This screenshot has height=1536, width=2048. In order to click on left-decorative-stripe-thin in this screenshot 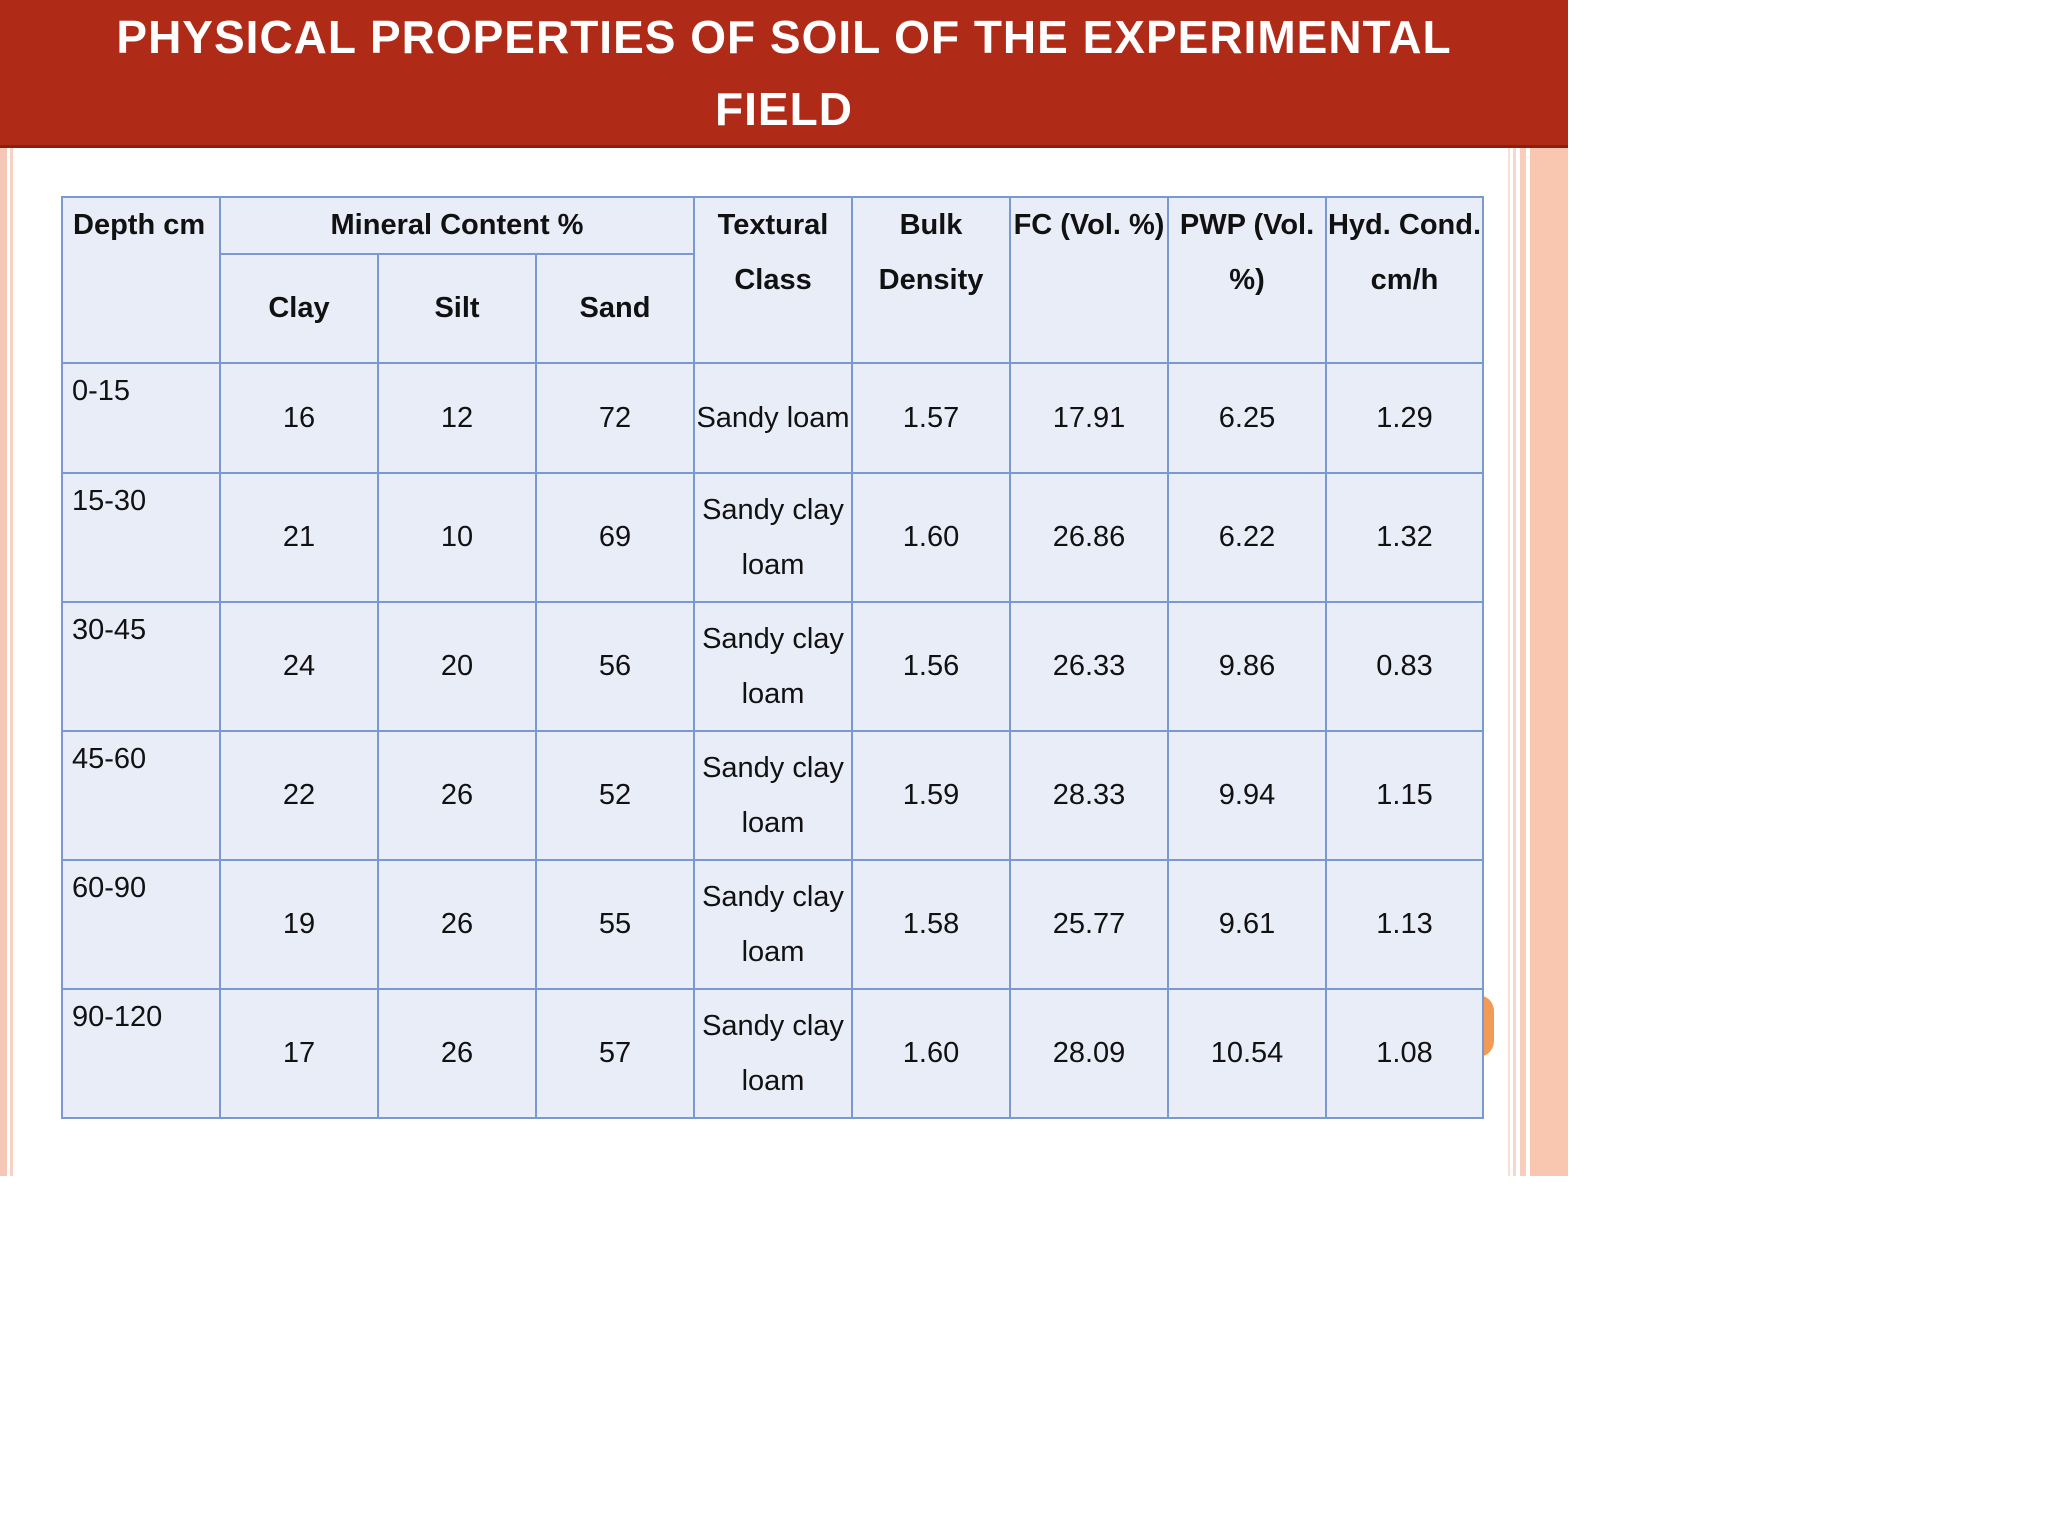, I will do `click(11, 662)`.